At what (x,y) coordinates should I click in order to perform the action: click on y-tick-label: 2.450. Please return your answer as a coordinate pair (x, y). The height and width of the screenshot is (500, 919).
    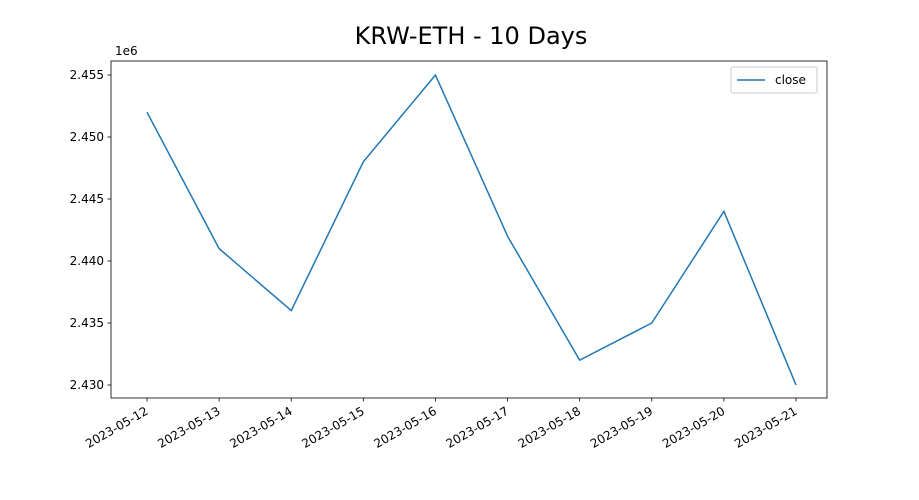
    Looking at the image, I should click on (87, 137).